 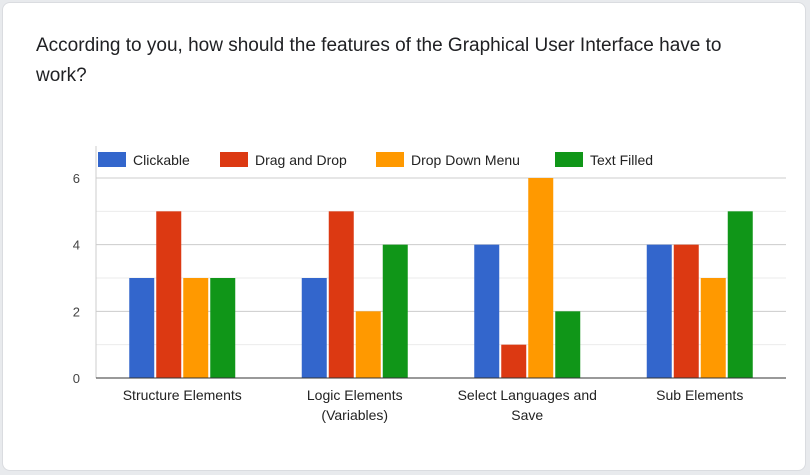 What do you see at coordinates (76, 178) in the screenshot?
I see `y-tick-label: 6` at bounding box center [76, 178].